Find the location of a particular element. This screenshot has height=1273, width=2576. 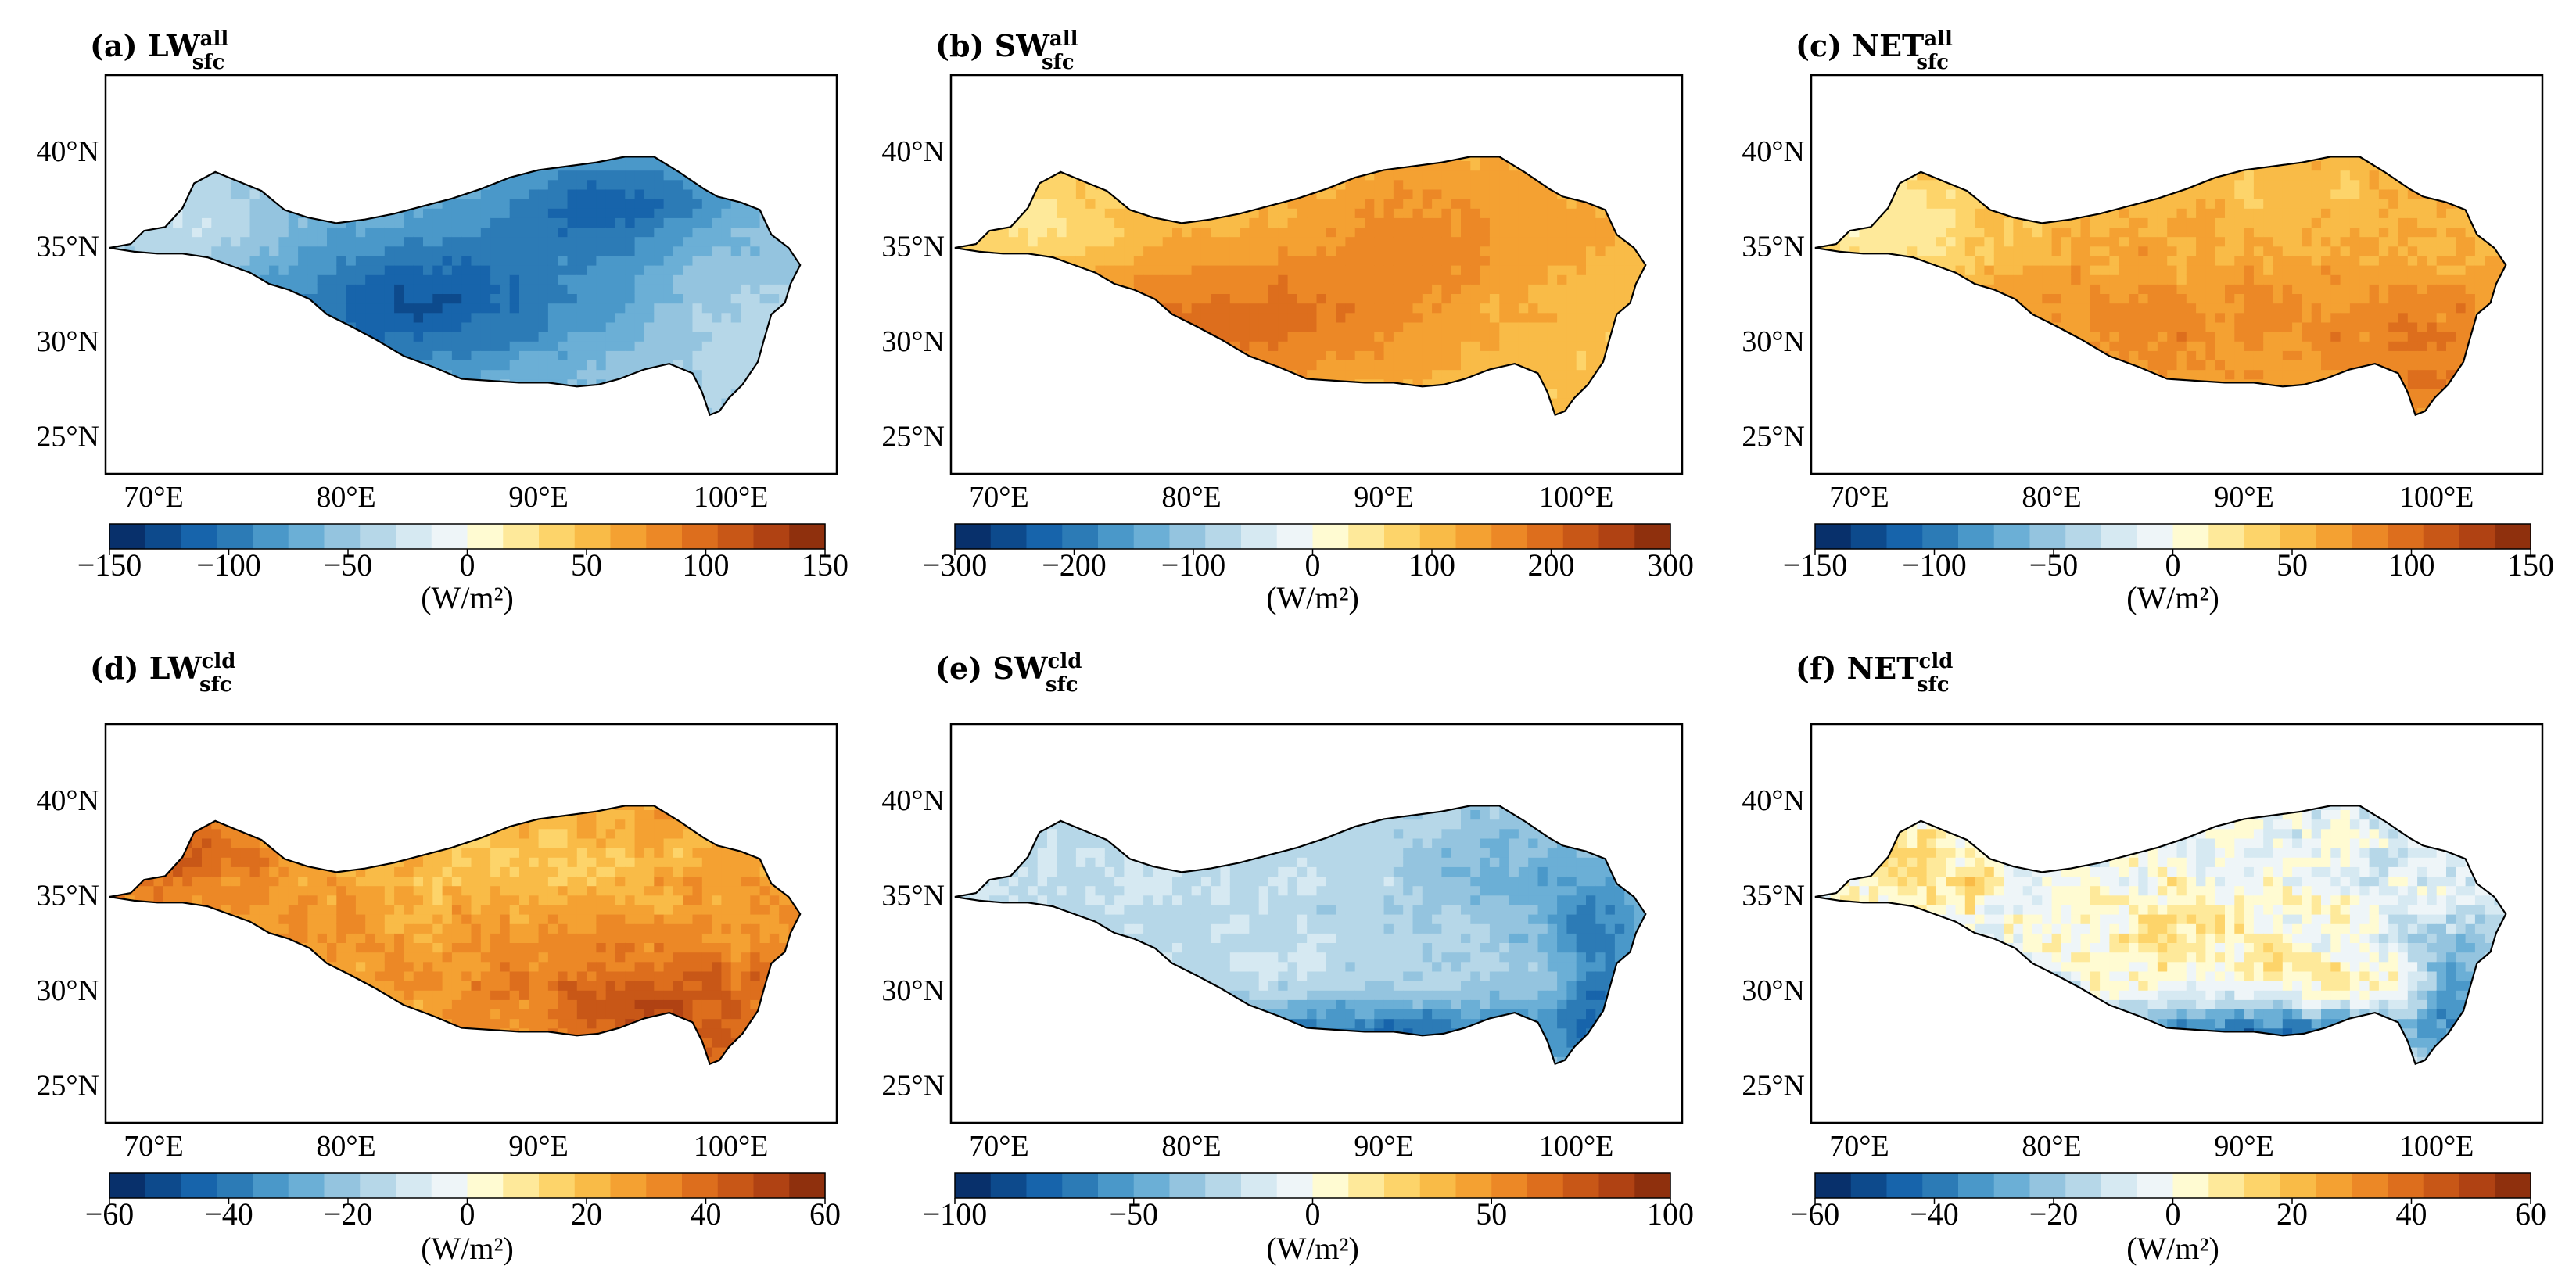

colorbar: −300 −200 −100 0 100 200 300(W/m²) is located at coordinates (1308, 569).